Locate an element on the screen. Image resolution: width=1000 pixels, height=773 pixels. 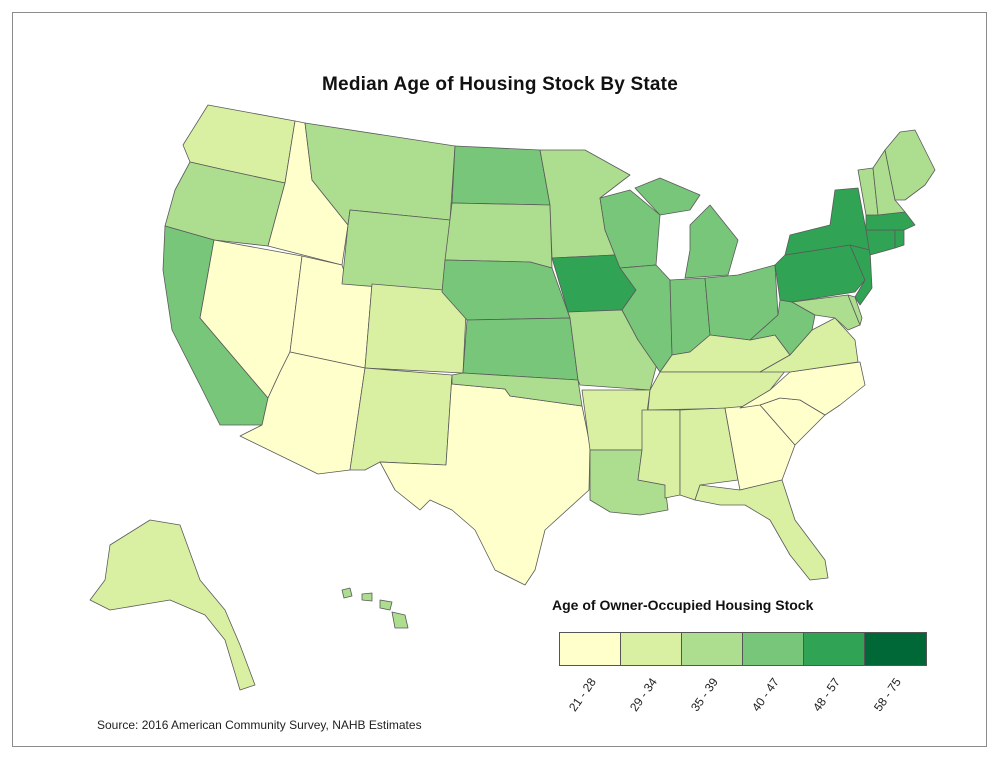
state-ar is located at coordinates (616, 420).